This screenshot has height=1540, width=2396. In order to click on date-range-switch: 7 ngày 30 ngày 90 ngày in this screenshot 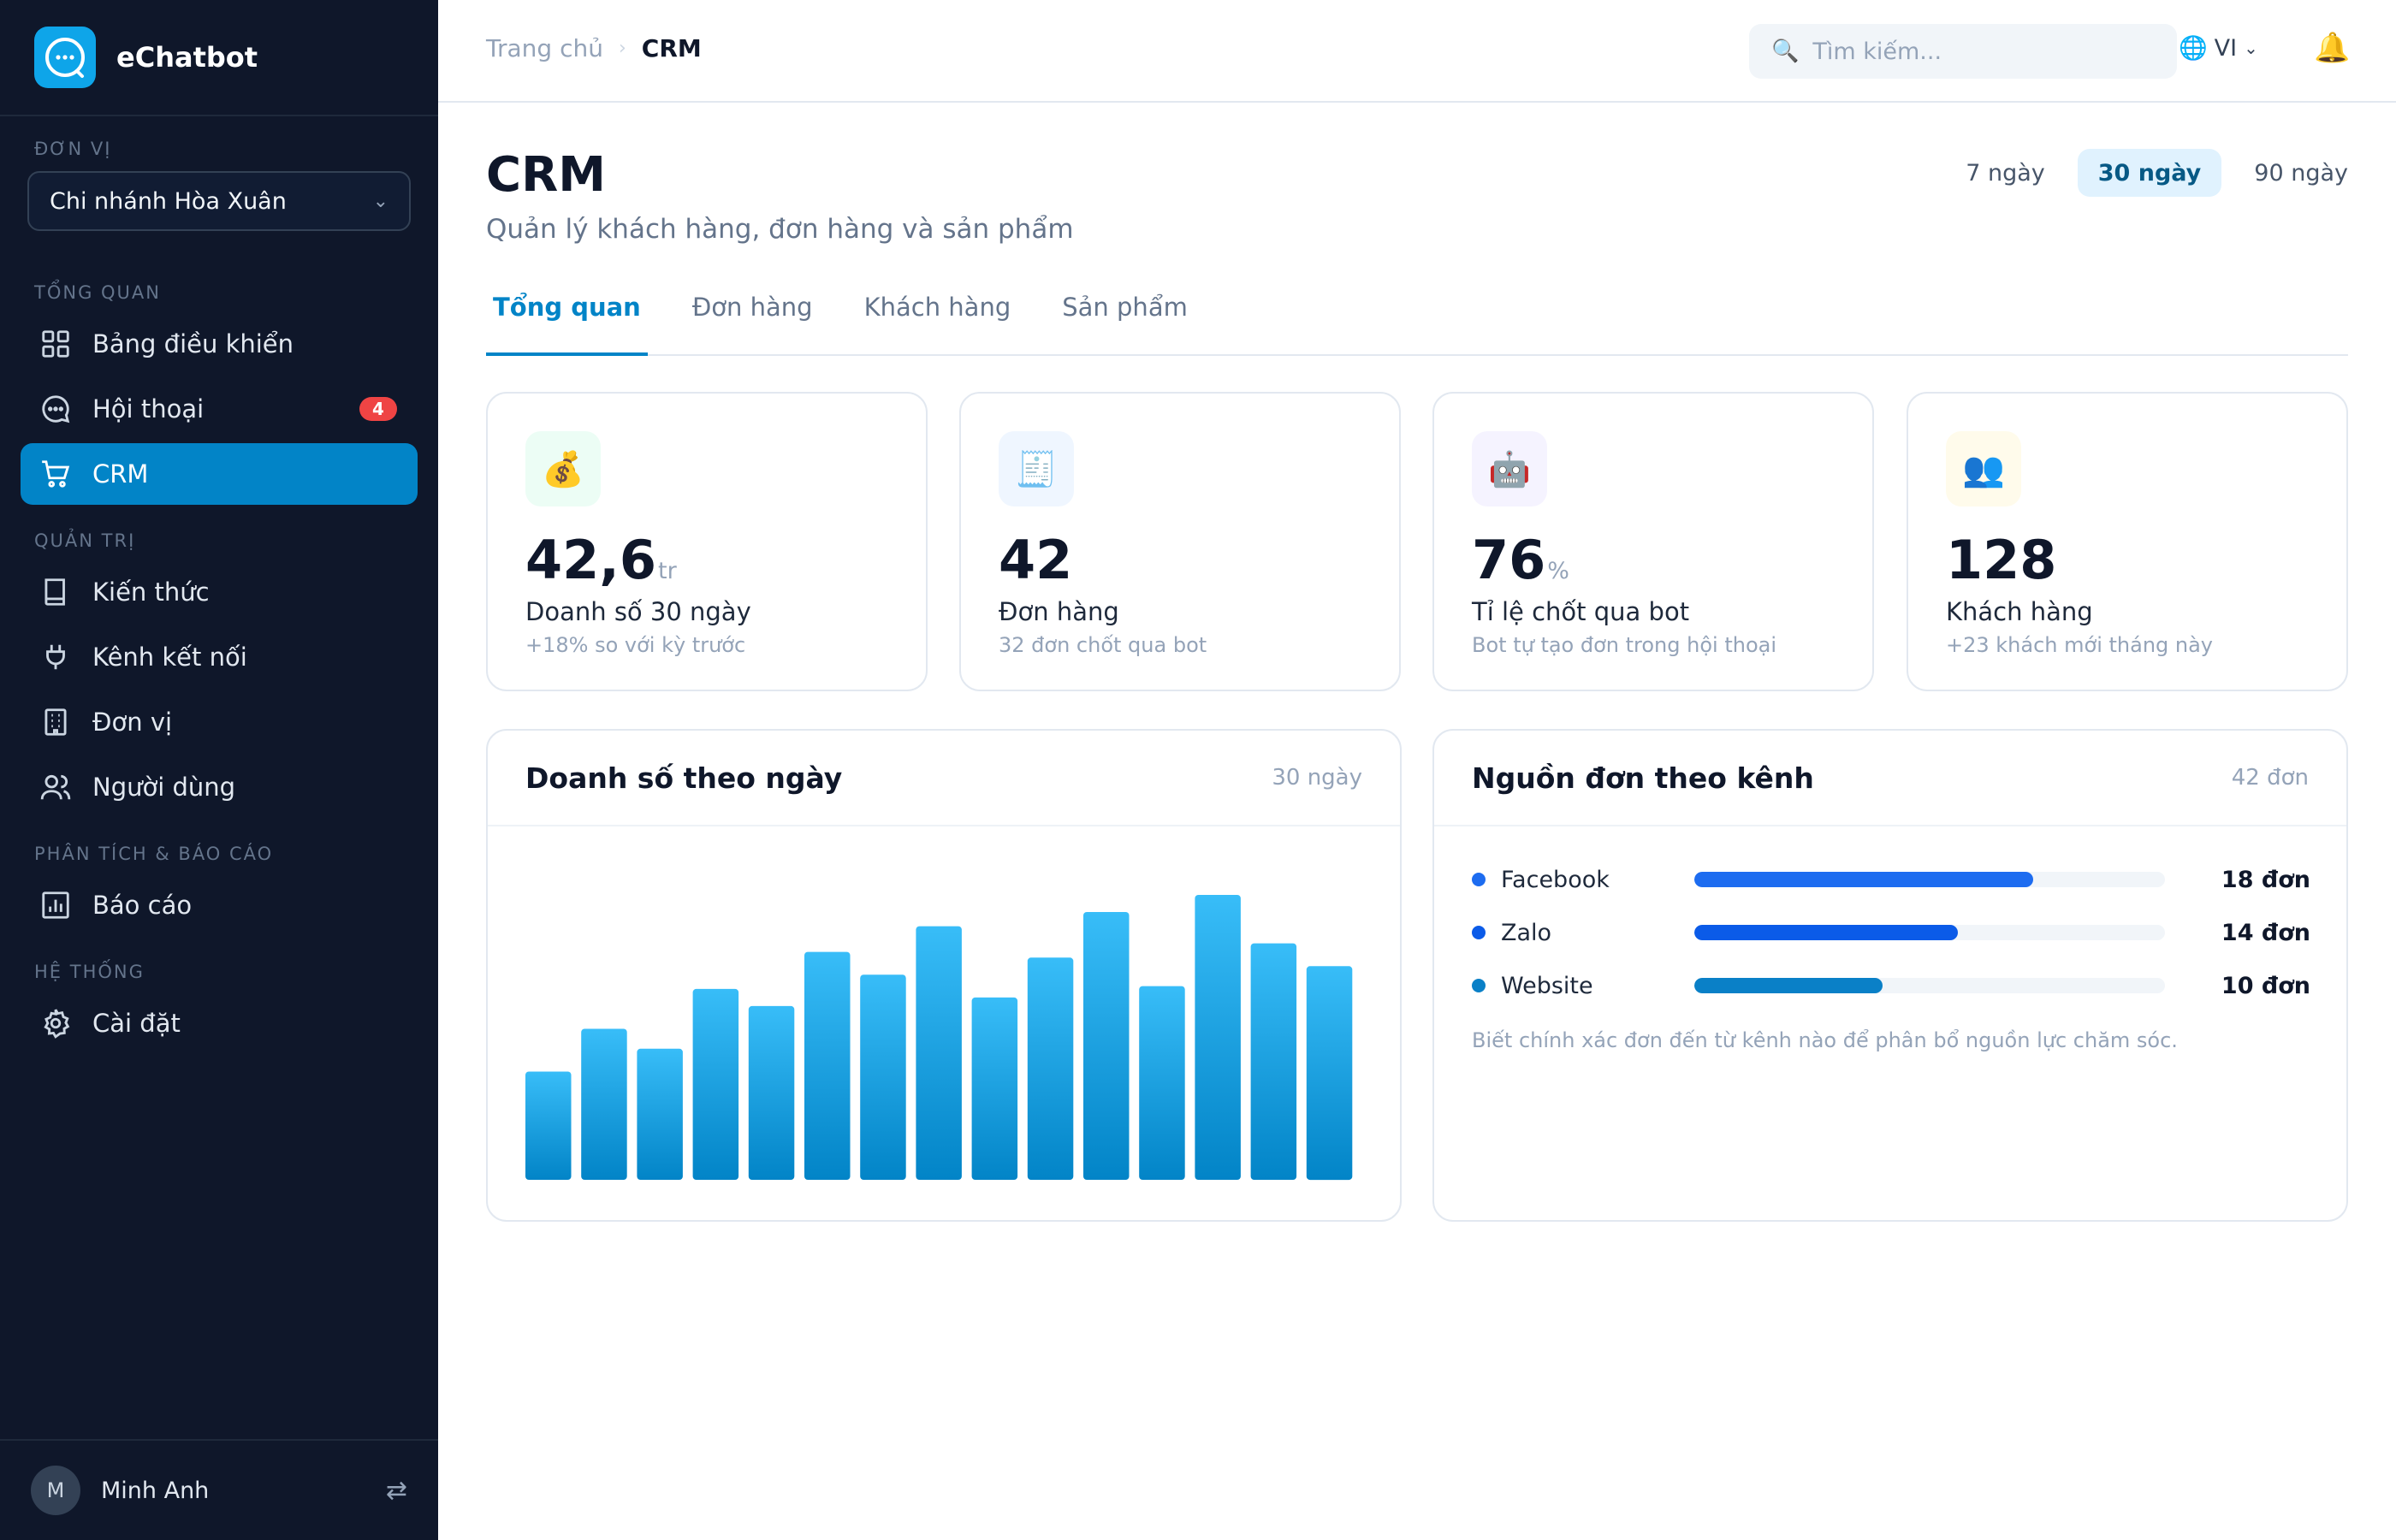, I will do `click(2157, 173)`.